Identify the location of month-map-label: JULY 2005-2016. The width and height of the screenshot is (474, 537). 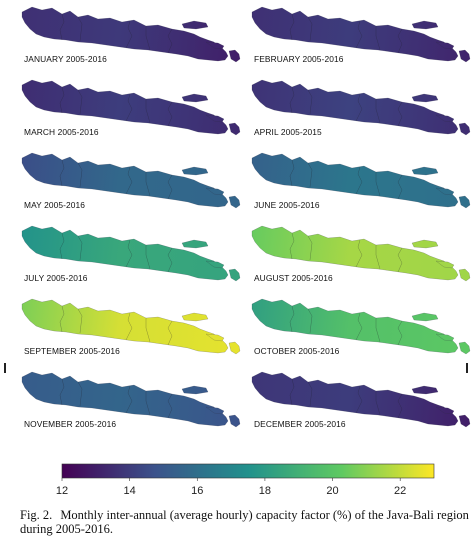
(56, 278).